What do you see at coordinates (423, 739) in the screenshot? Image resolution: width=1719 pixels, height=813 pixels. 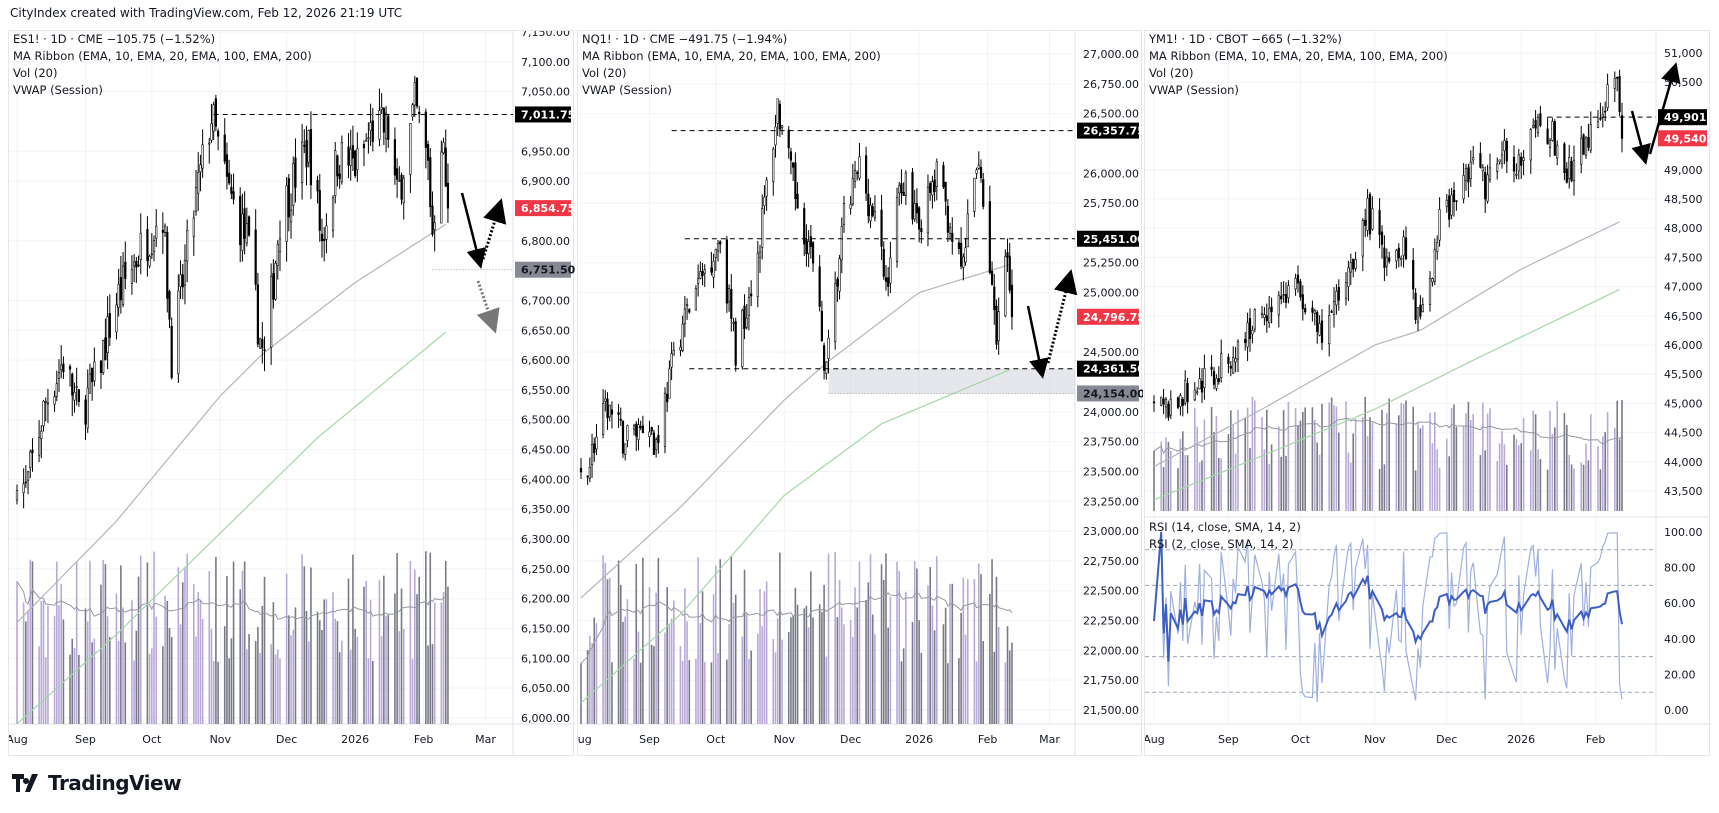 I see `time-tick-label: Feb` at bounding box center [423, 739].